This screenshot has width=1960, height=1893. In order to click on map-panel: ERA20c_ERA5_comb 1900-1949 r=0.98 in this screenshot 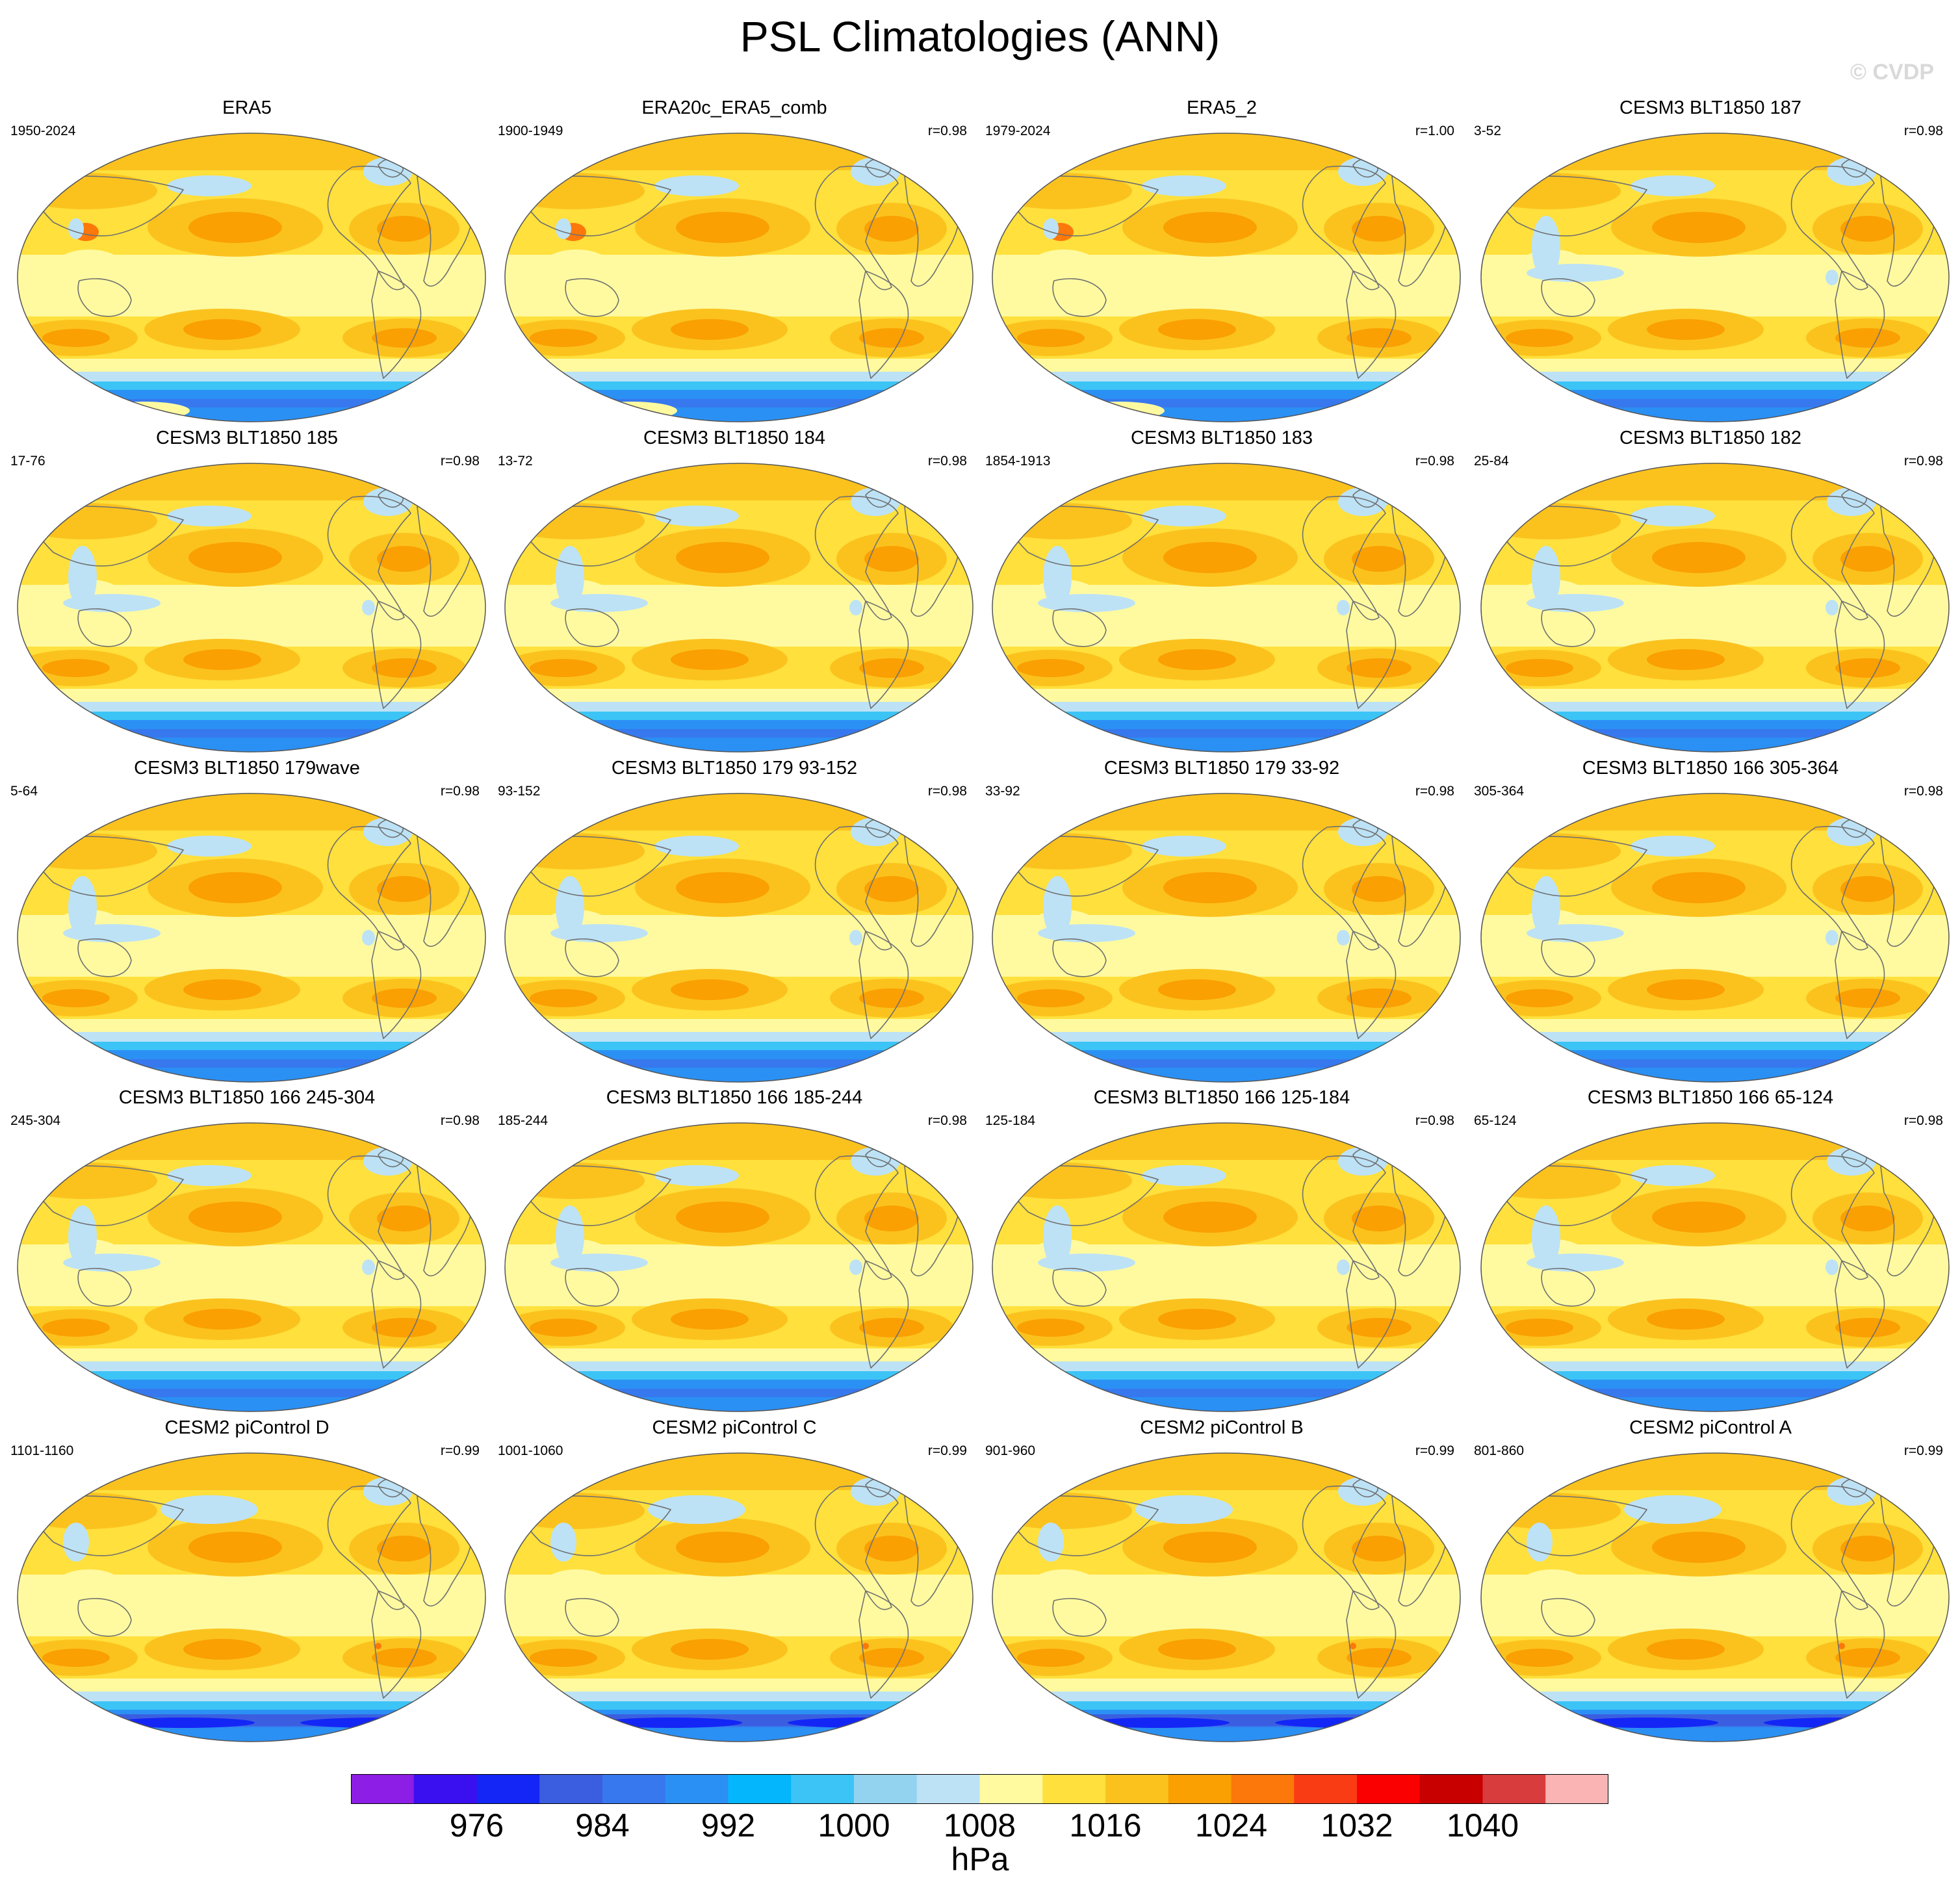, I will do `click(734, 259)`.